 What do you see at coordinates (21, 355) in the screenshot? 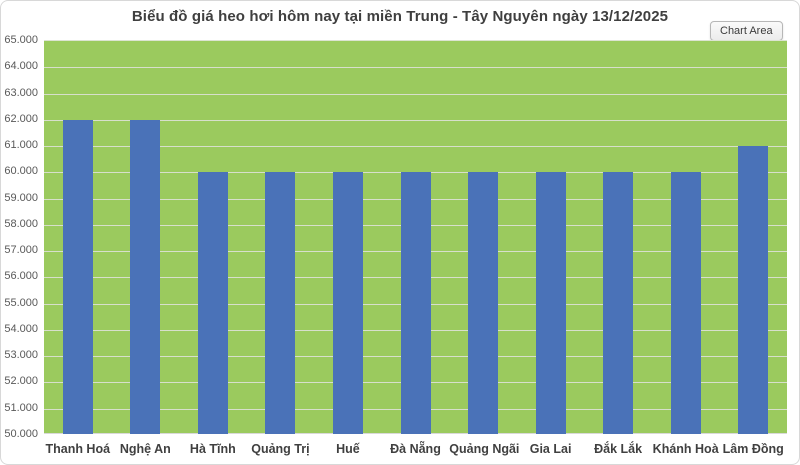
I see `y-axis-tick-label: 53.000` at bounding box center [21, 355].